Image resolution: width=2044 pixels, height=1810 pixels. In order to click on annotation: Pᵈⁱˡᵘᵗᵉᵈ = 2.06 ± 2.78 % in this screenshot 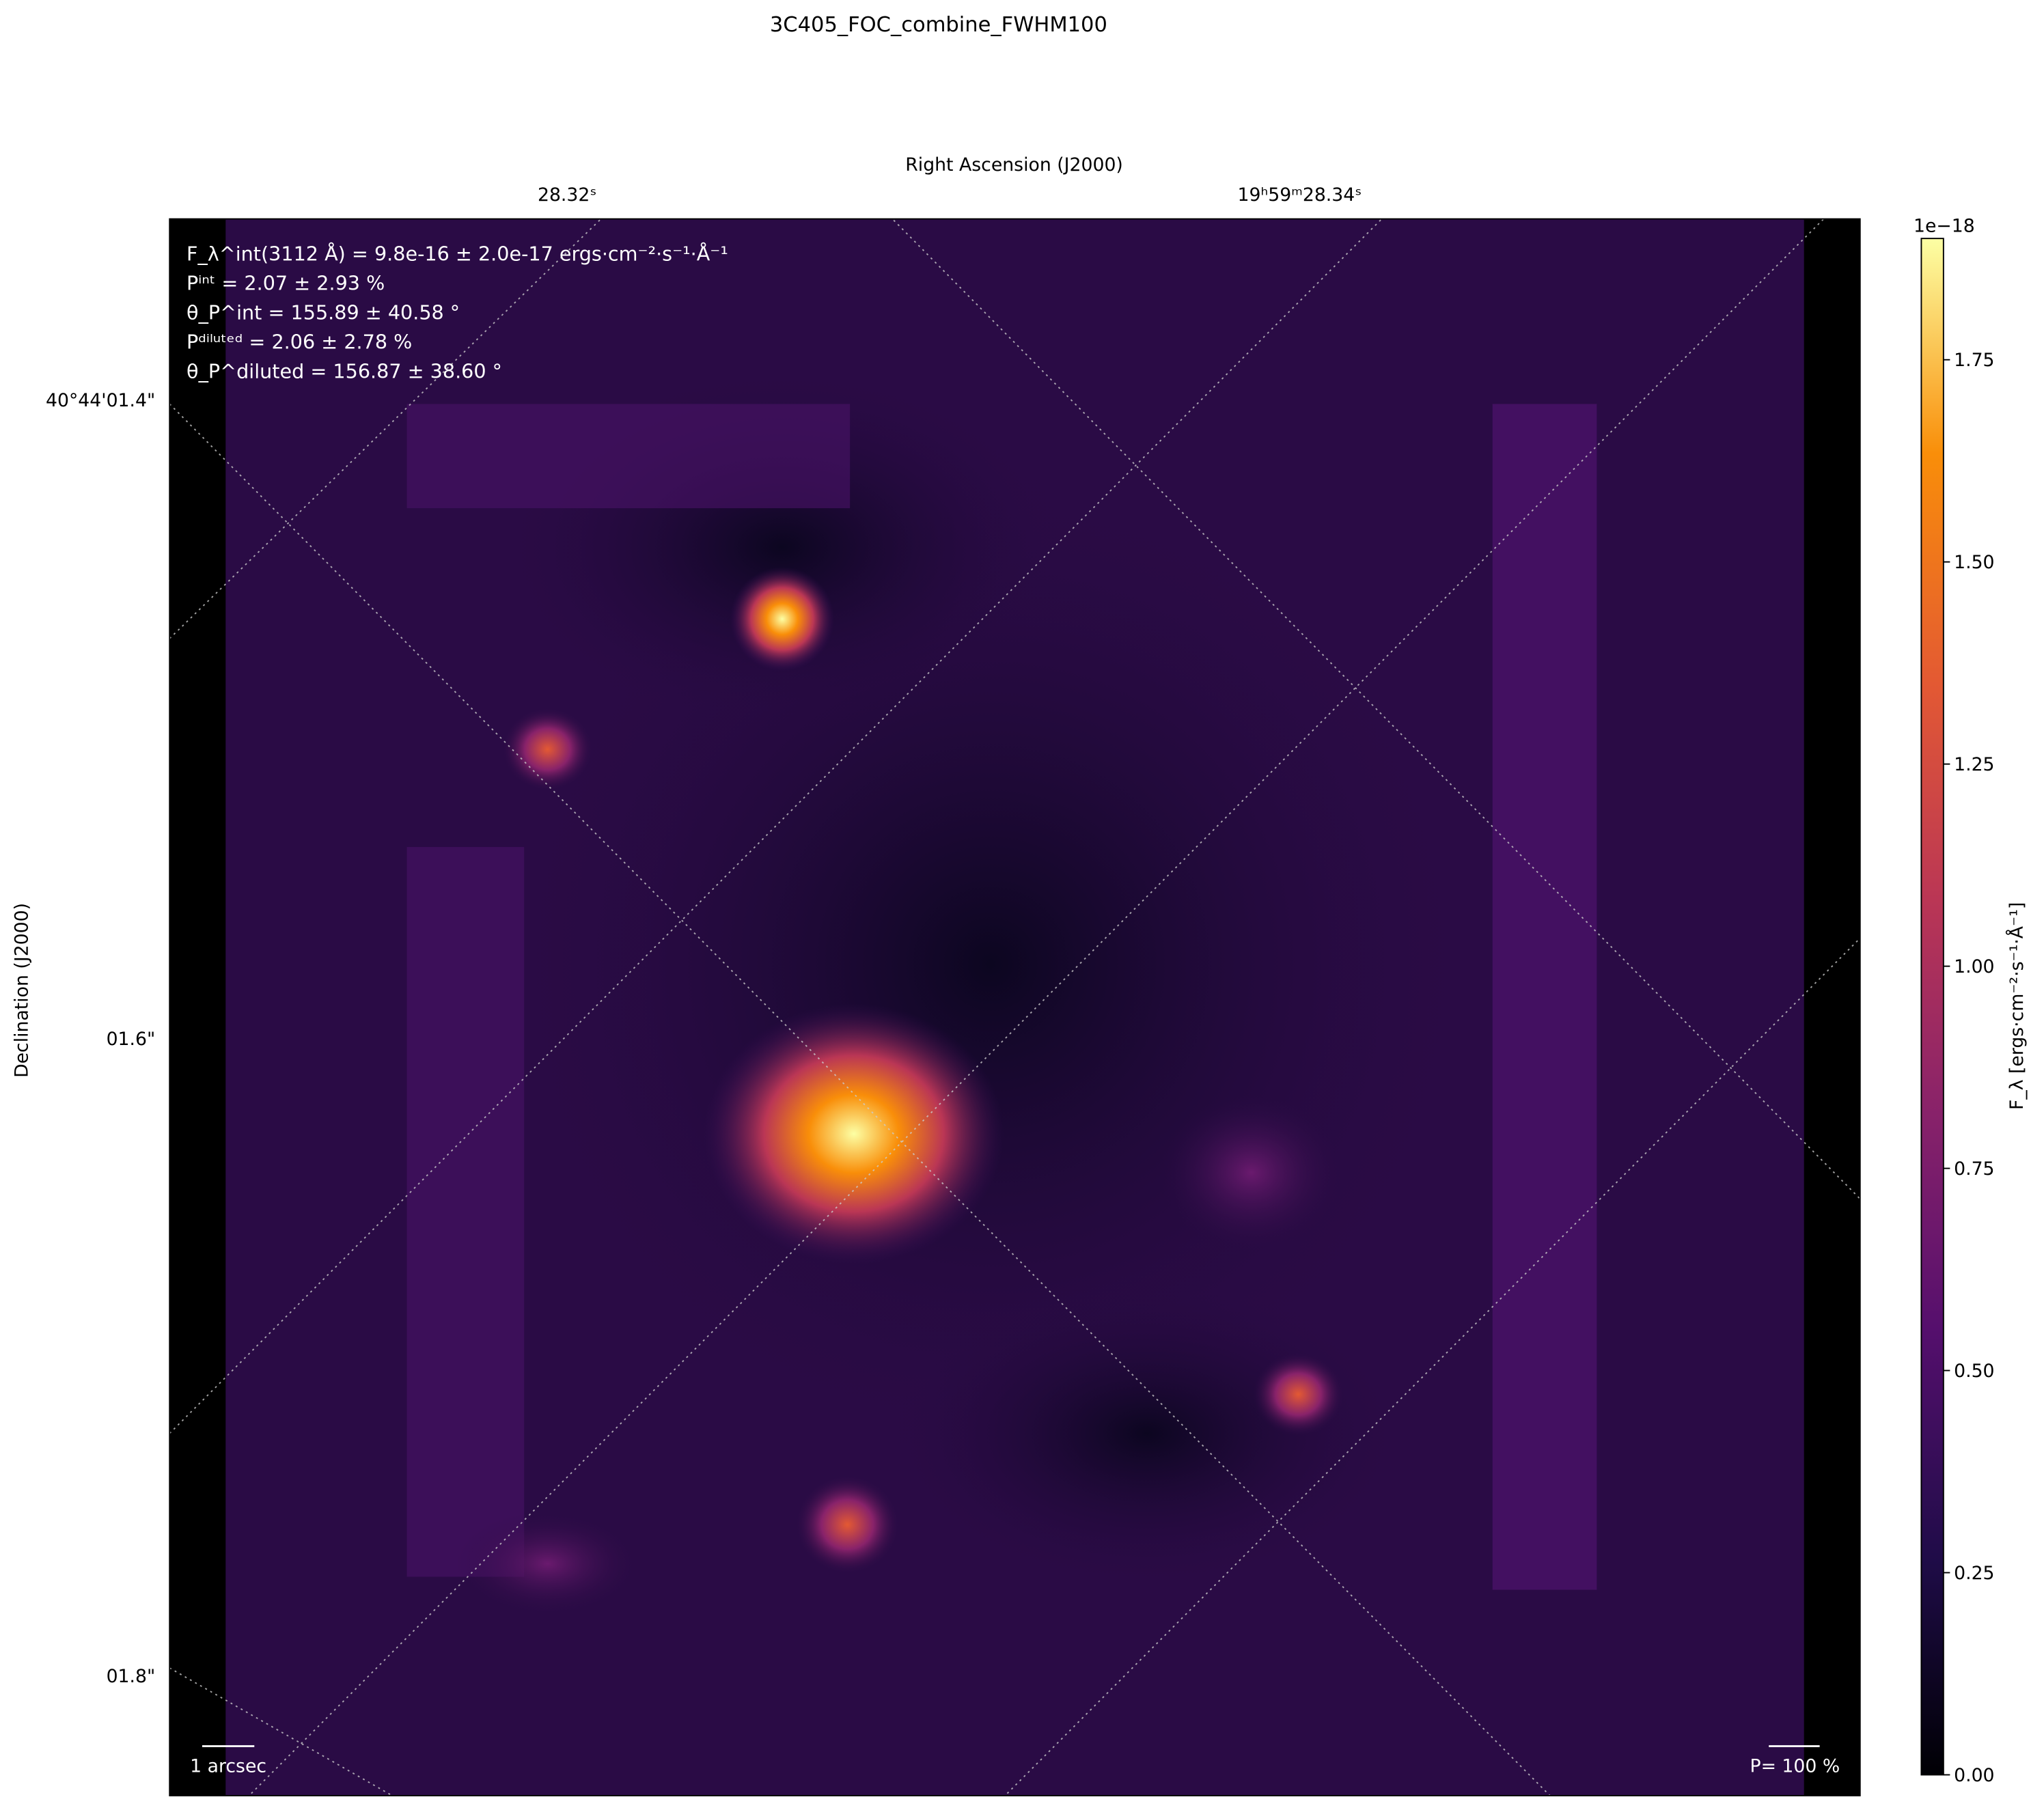, I will do `click(299, 341)`.